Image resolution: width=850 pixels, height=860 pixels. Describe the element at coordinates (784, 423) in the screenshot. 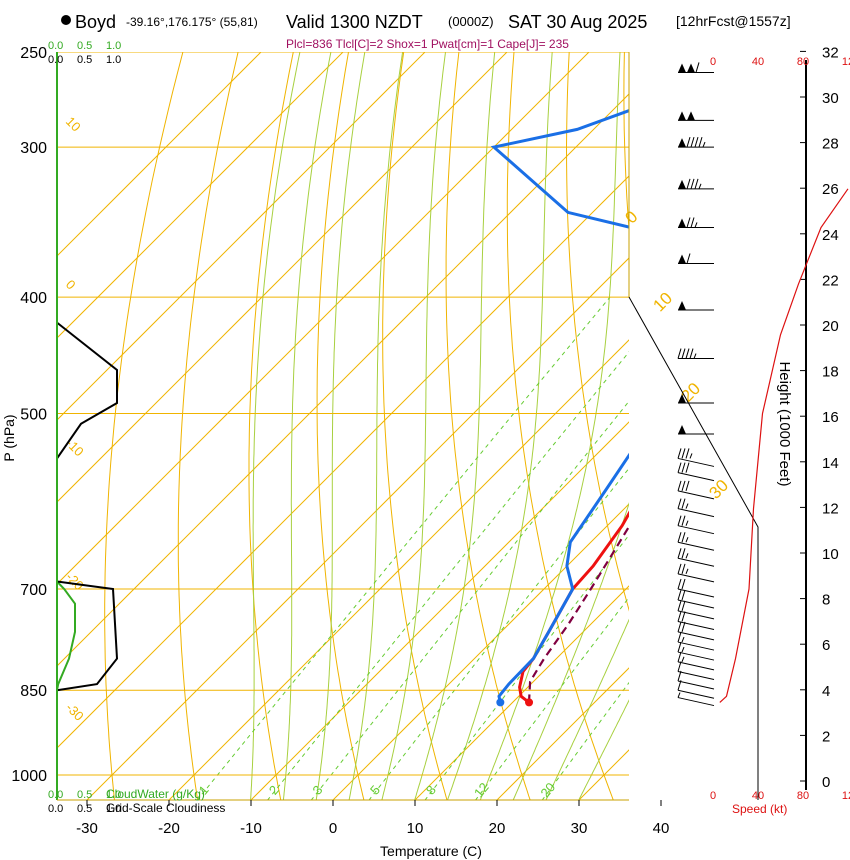

I see `height-axis-title: Height (1000 Feet)` at that location.